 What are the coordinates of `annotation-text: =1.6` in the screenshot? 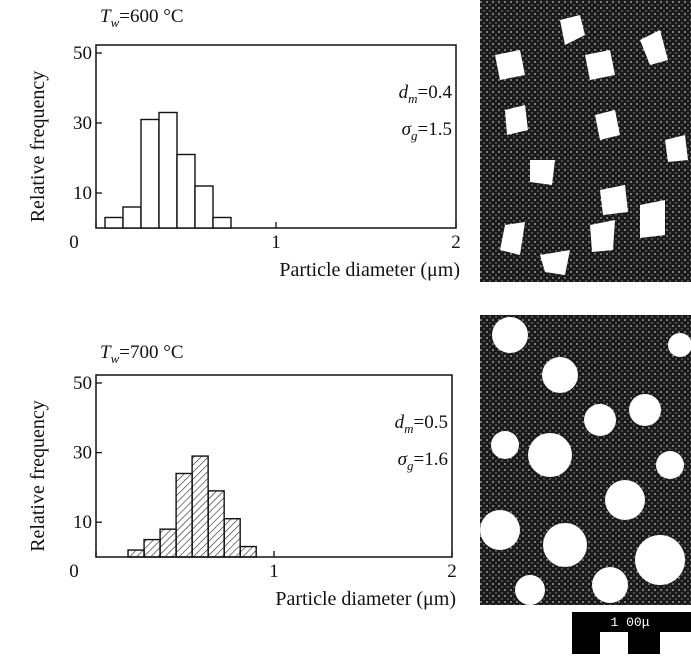 It's located at (431, 459).